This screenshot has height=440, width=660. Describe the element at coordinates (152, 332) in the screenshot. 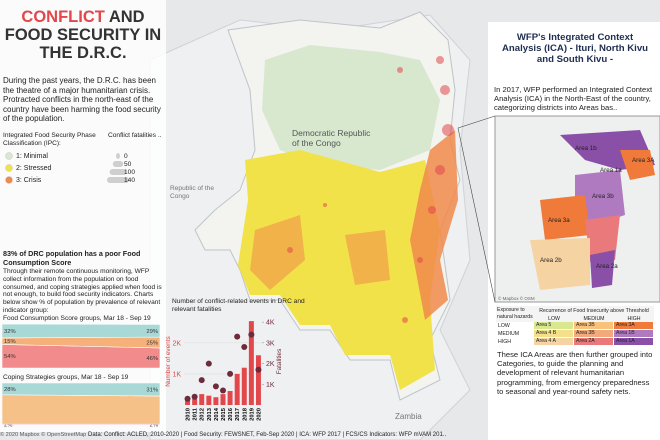

I see `area-value-label: 29%` at that location.